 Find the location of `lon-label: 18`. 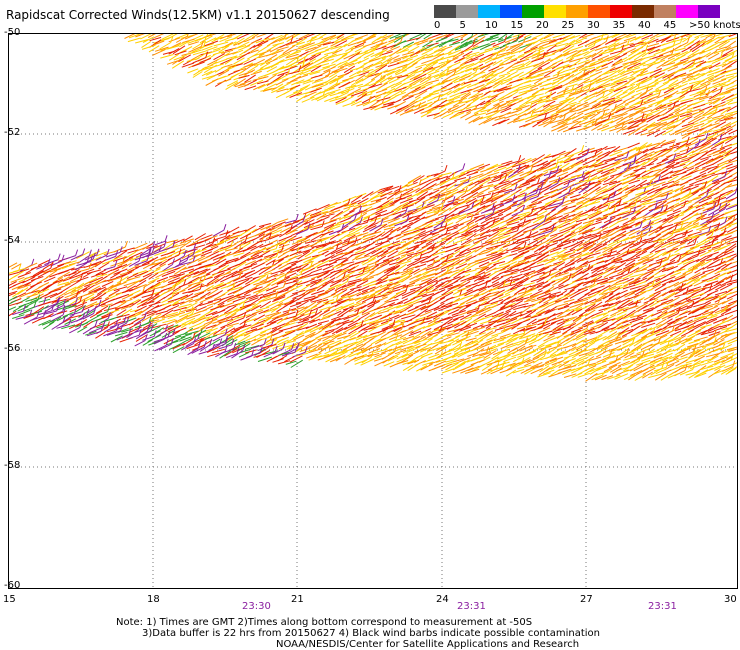

lon-label: 18 is located at coordinates (153, 599).